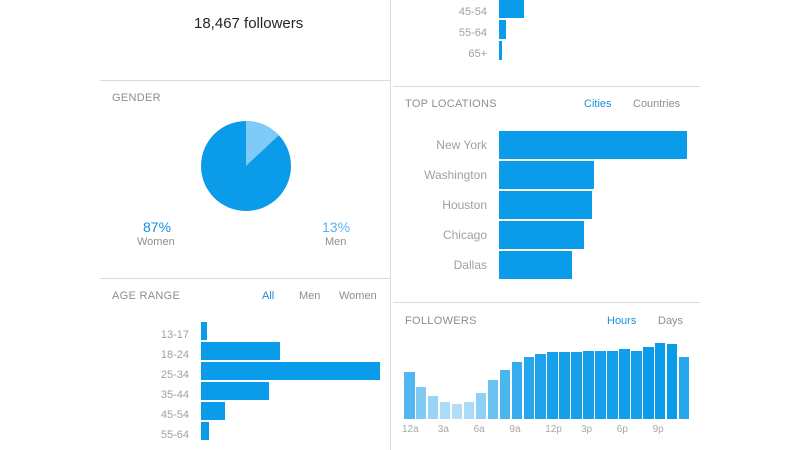 This screenshot has height=450, width=800. I want to click on x-tick-label: 12p, so click(553, 429).